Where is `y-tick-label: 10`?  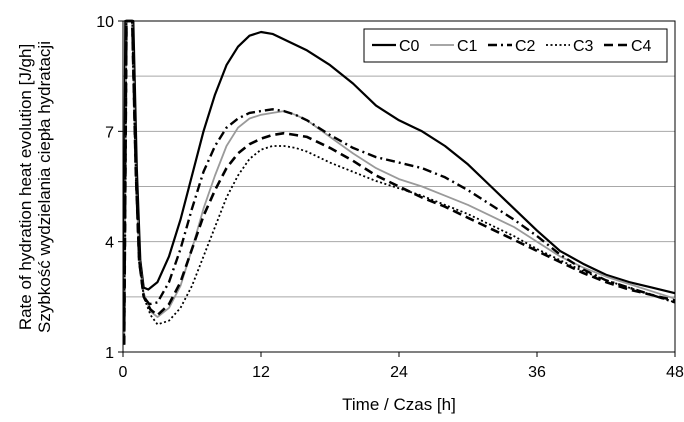
y-tick-label: 10 is located at coordinates (105, 22).